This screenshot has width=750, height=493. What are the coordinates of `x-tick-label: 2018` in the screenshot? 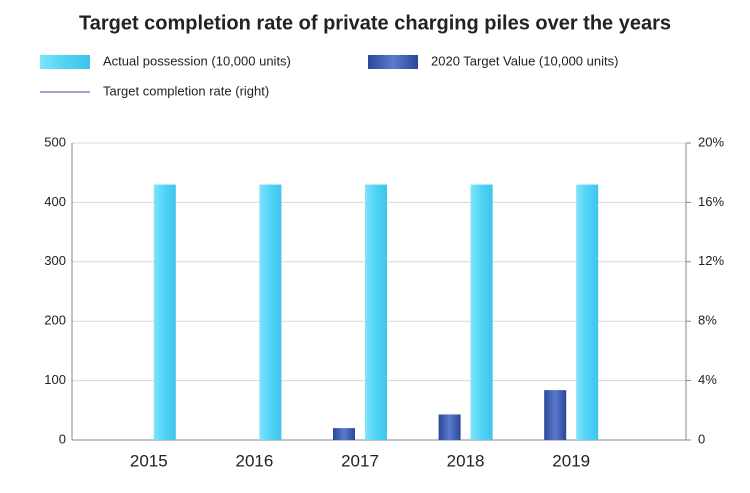 It's located at (466, 460).